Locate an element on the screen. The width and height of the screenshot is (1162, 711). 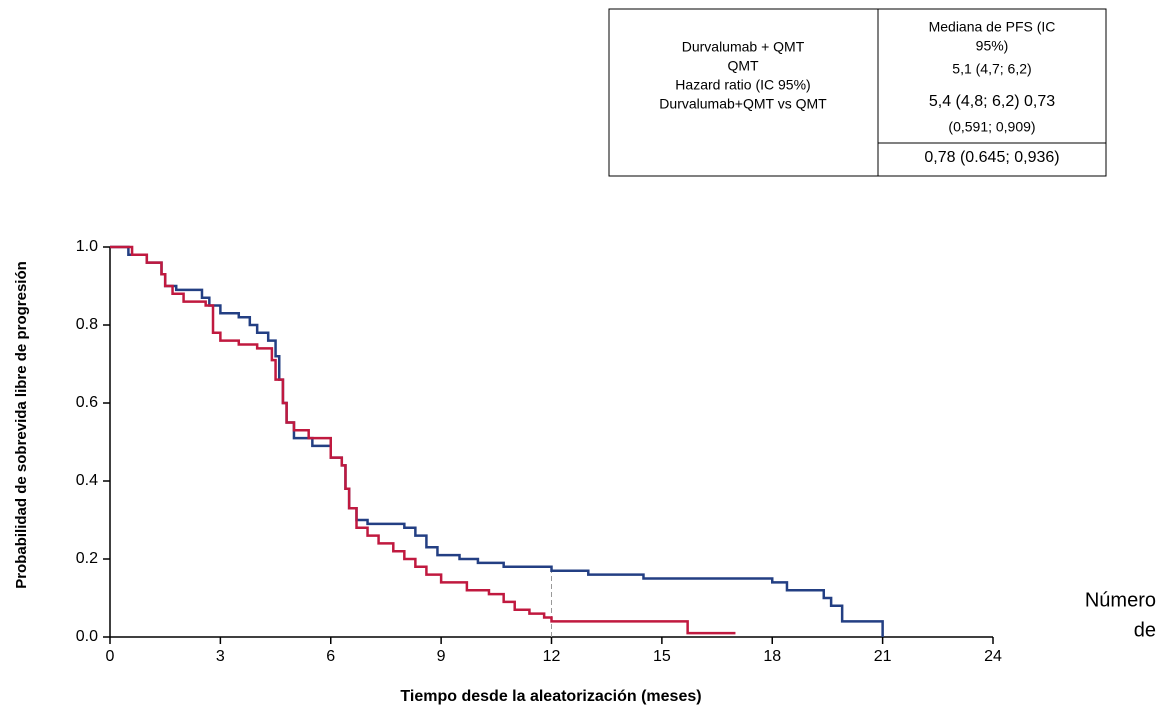
y-tick-label: 0.0 is located at coordinates (87, 636).